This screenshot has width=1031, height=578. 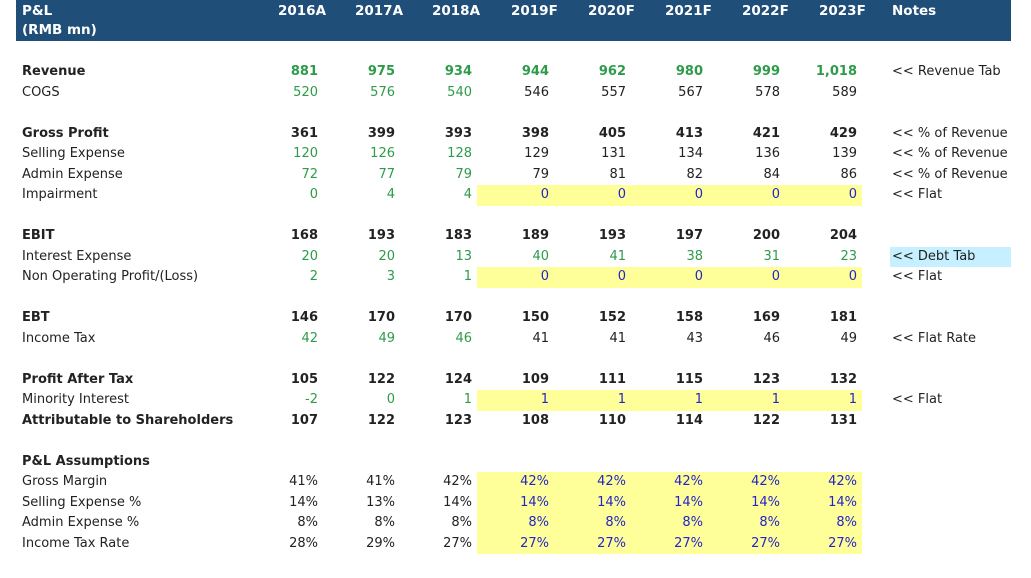 What do you see at coordinates (77, 256) in the screenshot?
I see `row-label: Interest Expense` at bounding box center [77, 256].